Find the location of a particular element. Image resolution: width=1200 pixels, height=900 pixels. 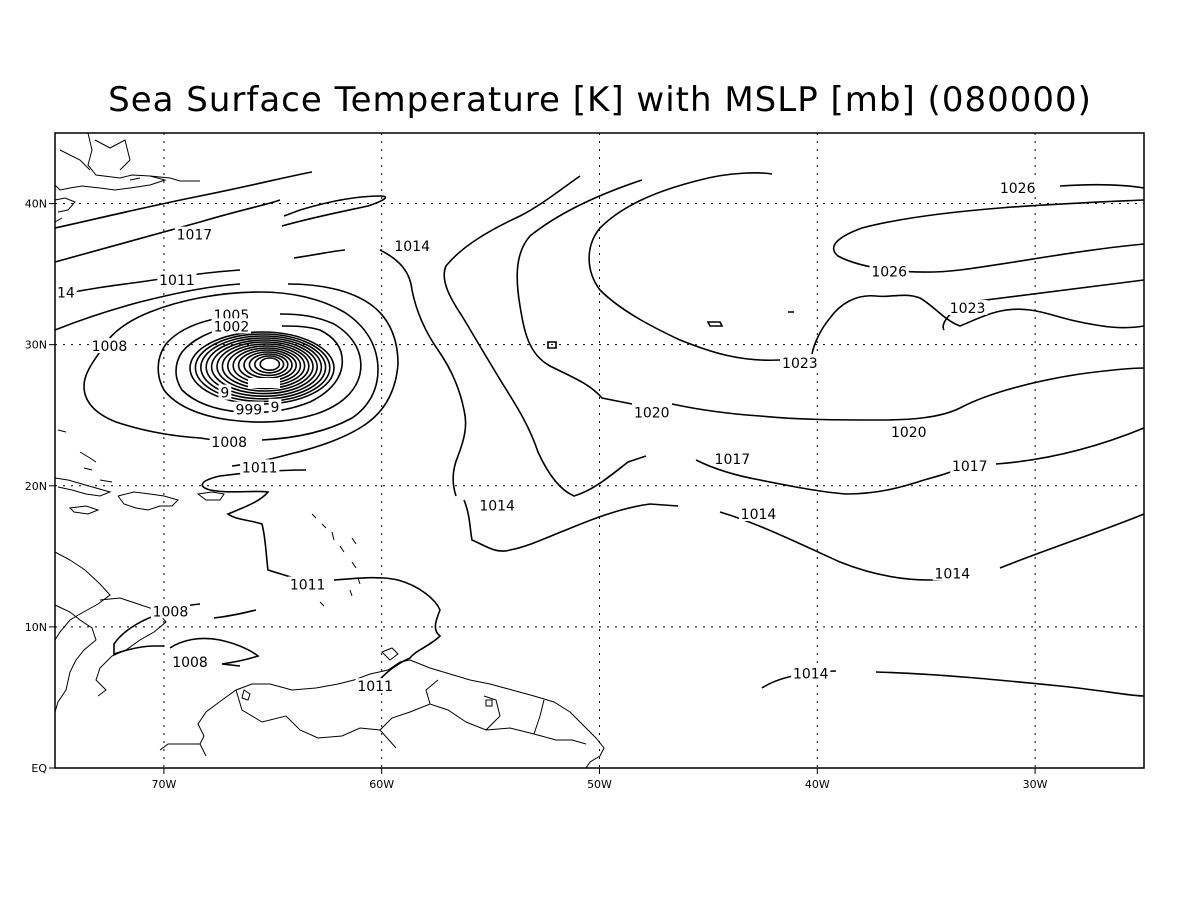

x-tick-label: 70W is located at coordinates (163, 784).